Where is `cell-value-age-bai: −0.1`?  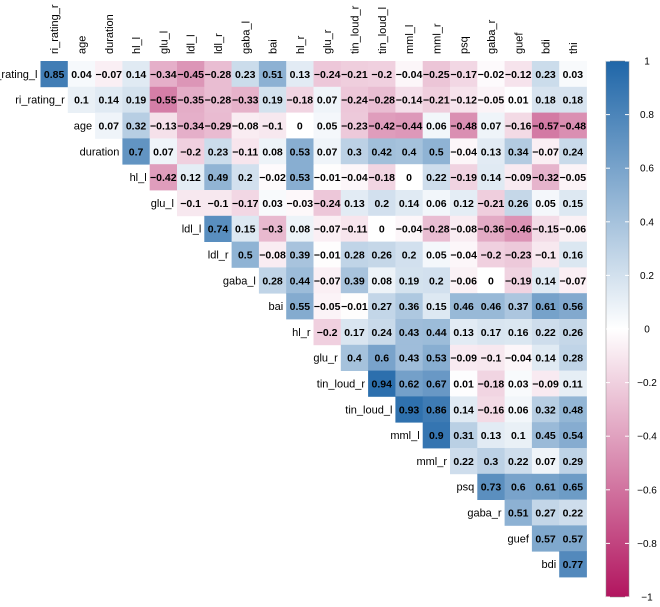 cell-value-age-bai: −0.1 is located at coordinates (272, 127).